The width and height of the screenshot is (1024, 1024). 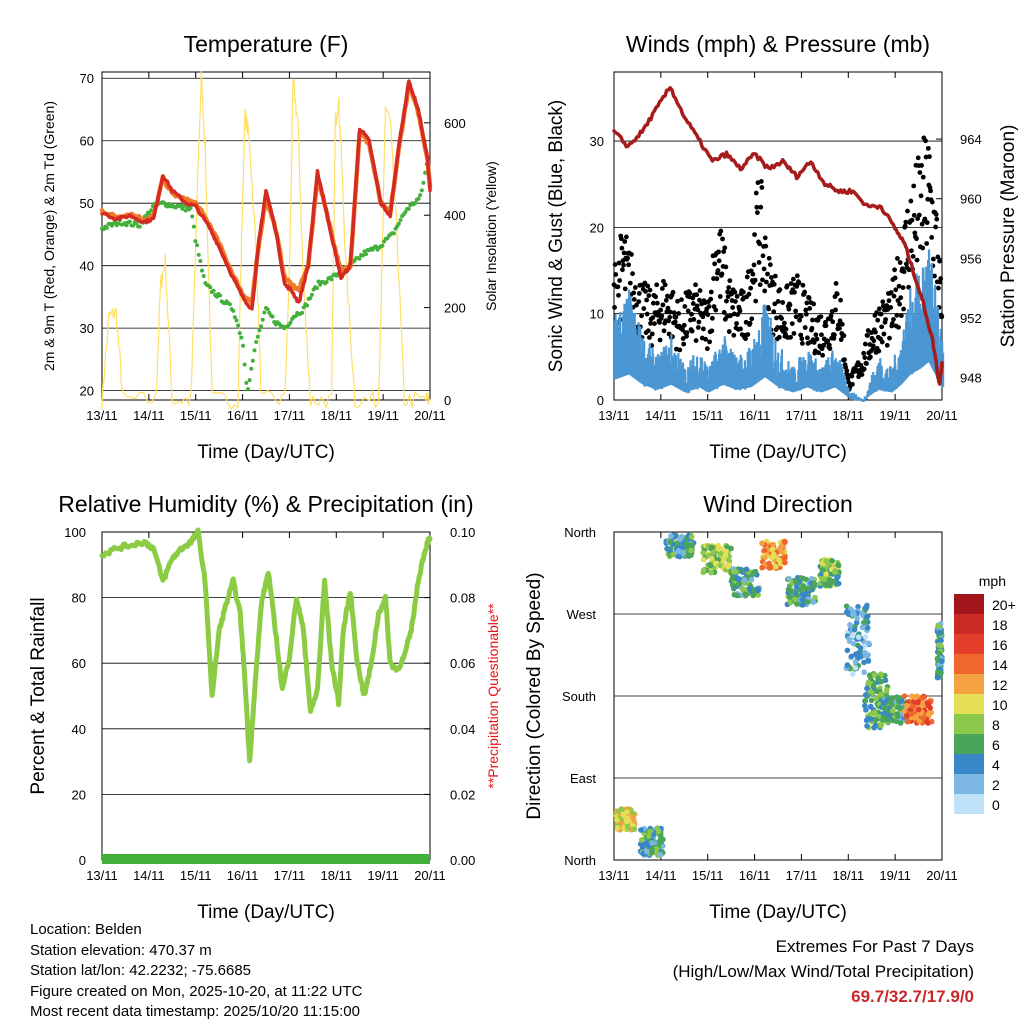 I want to click on elevation-text: Station elevation: 470.37 m, so click(x=121, y=950).